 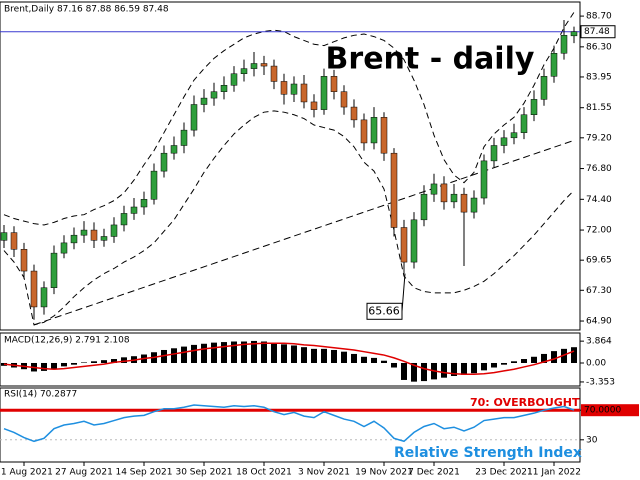 What do you see at coordinates (592, 440) in the screenshot?
I see `y-tick-label: 30` at bounding box center [592, 440].